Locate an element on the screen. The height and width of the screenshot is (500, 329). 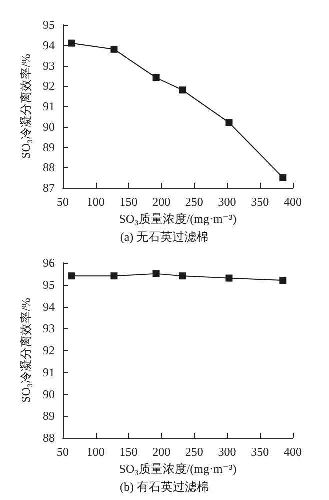
y-tick-label: 87 is located at coordinates (49, 188).